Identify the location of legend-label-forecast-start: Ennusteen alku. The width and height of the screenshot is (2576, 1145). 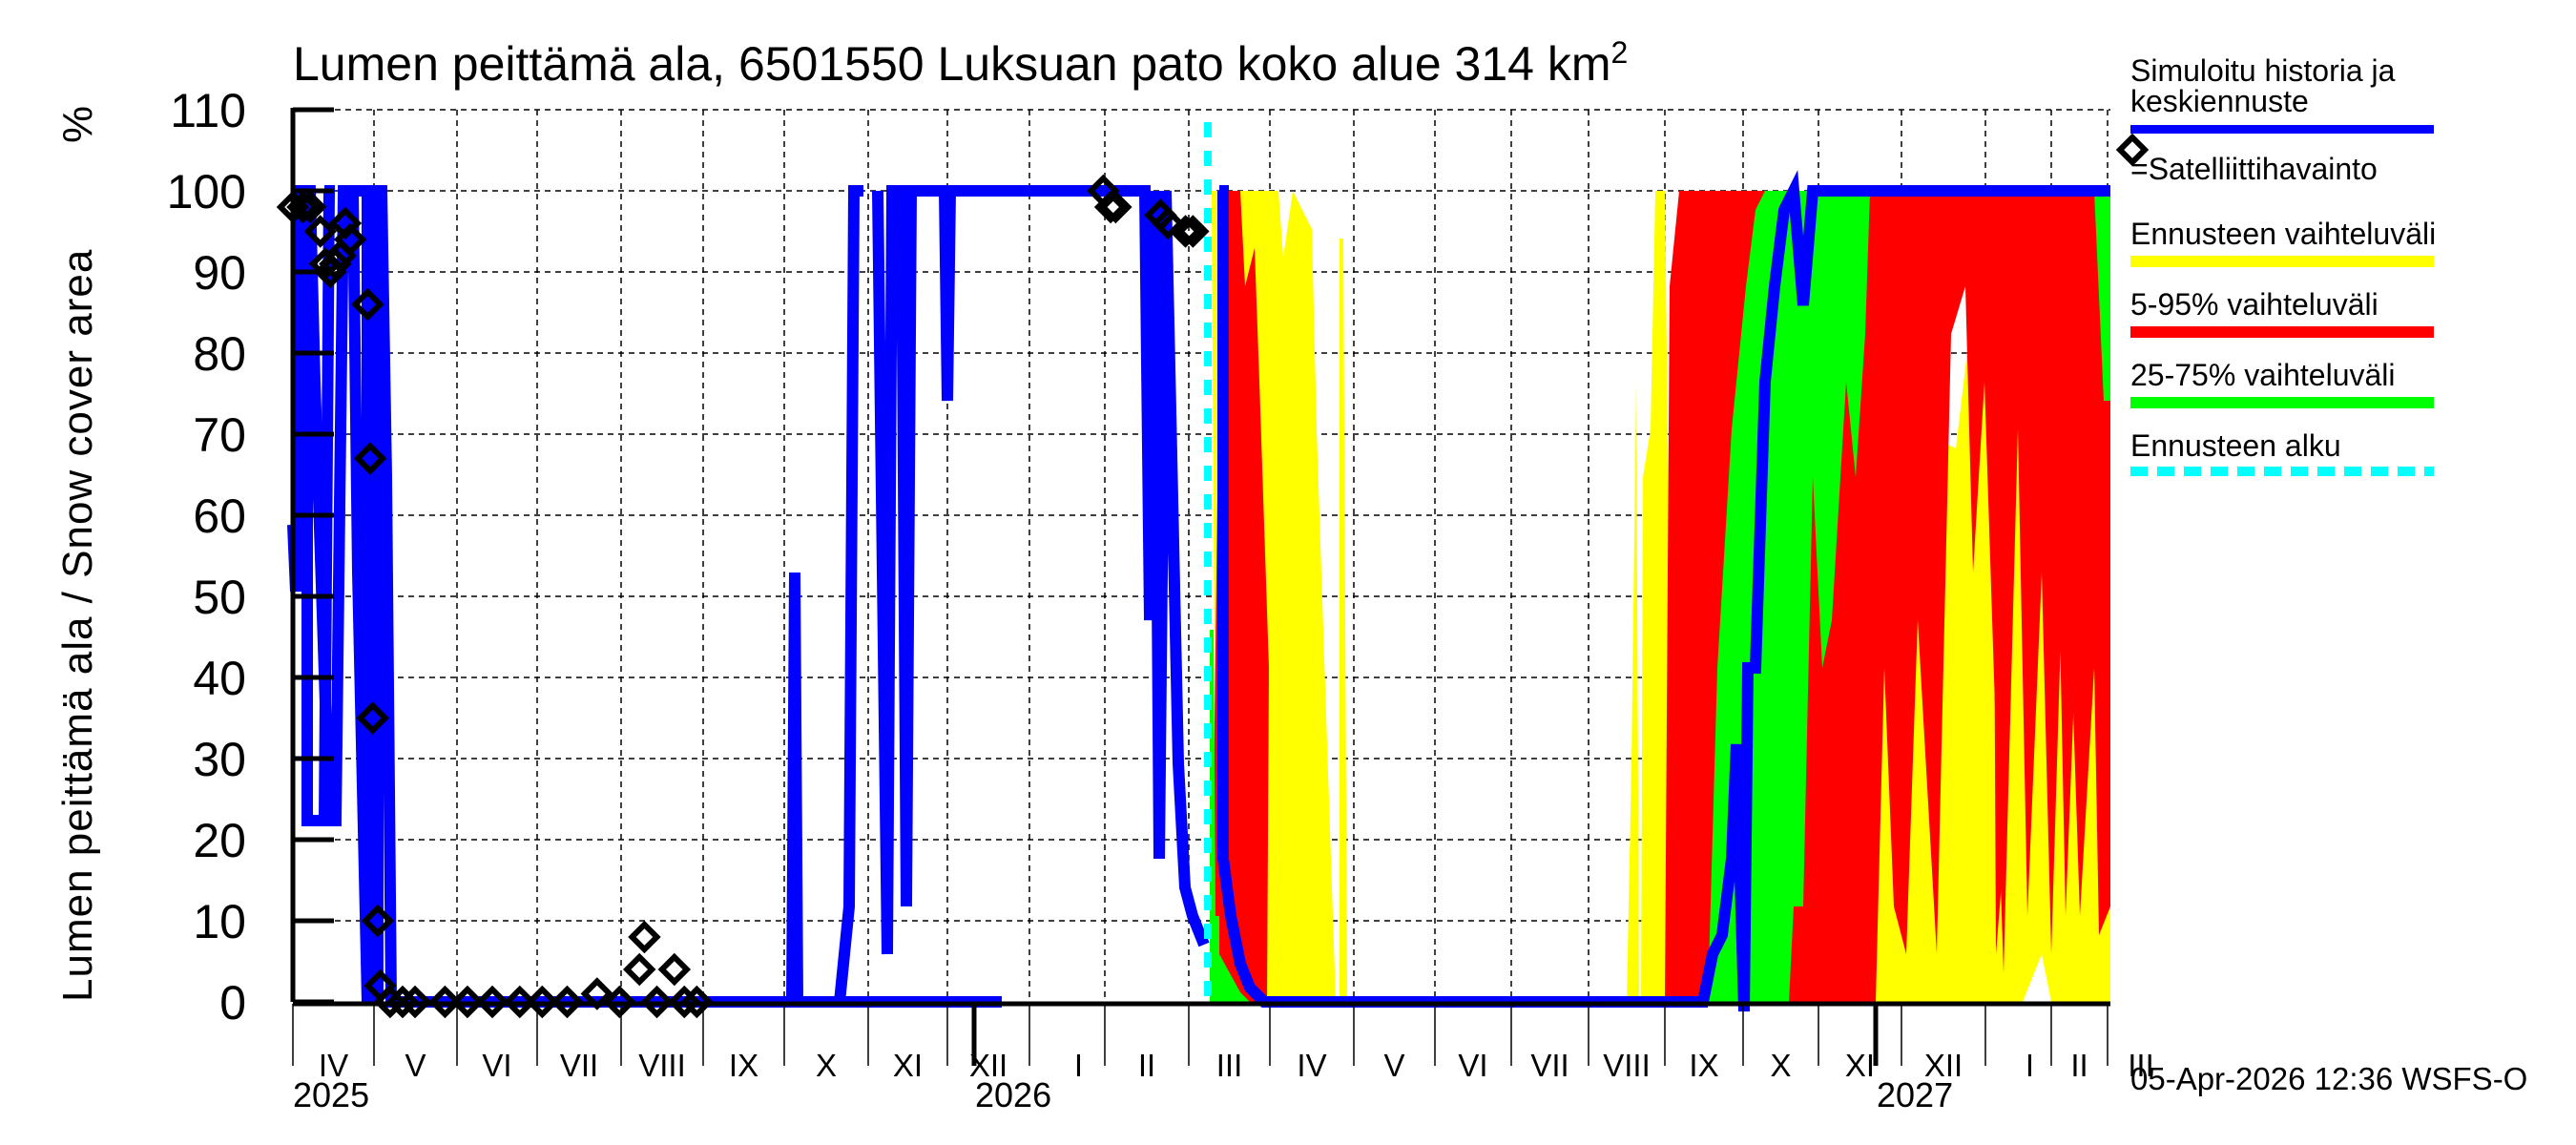
(2235, 445).